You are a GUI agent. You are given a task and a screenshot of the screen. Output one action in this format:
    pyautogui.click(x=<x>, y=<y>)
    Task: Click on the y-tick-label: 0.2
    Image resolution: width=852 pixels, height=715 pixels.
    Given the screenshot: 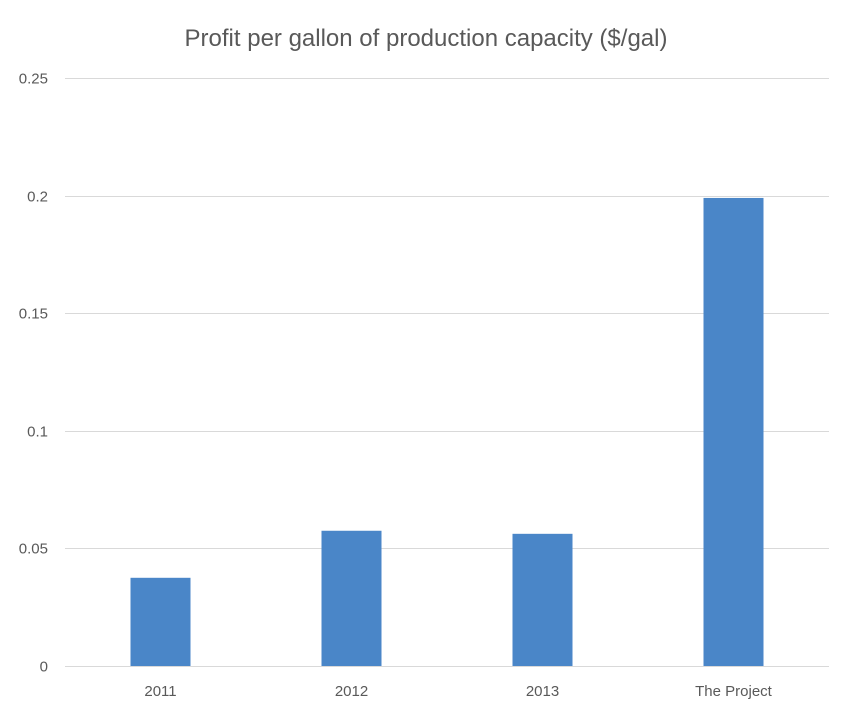 What is the action you would take?
    pyautogui.click(x=37, y=197)
    